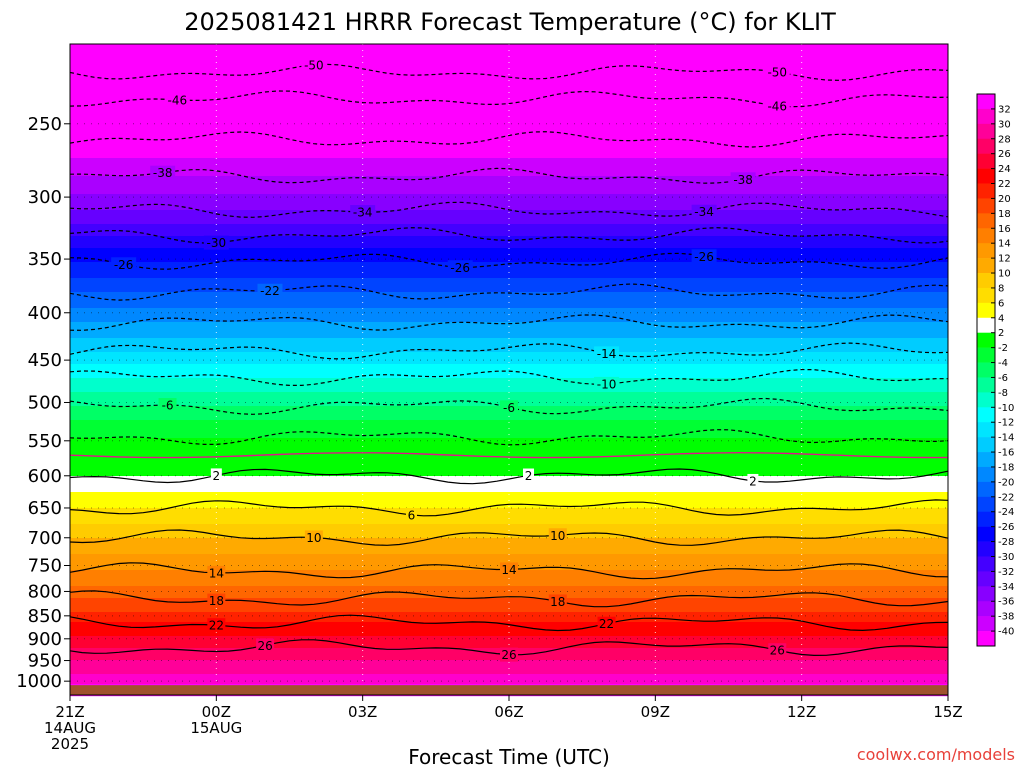 This screenshot has height=768, width=1024. Describe the element at coordinates (1004, 274) in the screenshot. I see `colorbar-label: 10` at that location.